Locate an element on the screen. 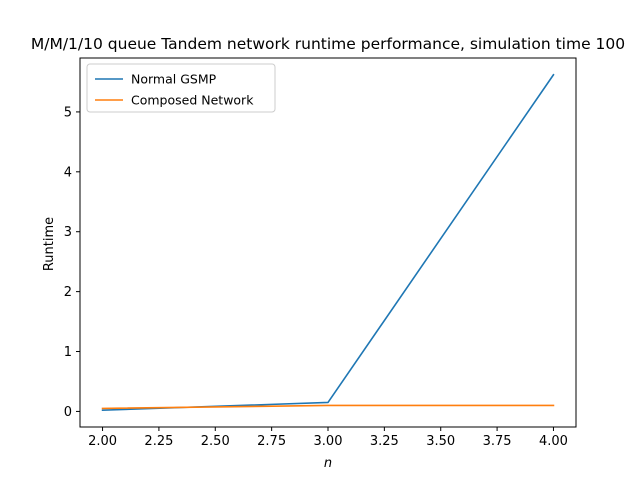  legend: Normal GSMP Composed Network is located at coordinates (181, 88).